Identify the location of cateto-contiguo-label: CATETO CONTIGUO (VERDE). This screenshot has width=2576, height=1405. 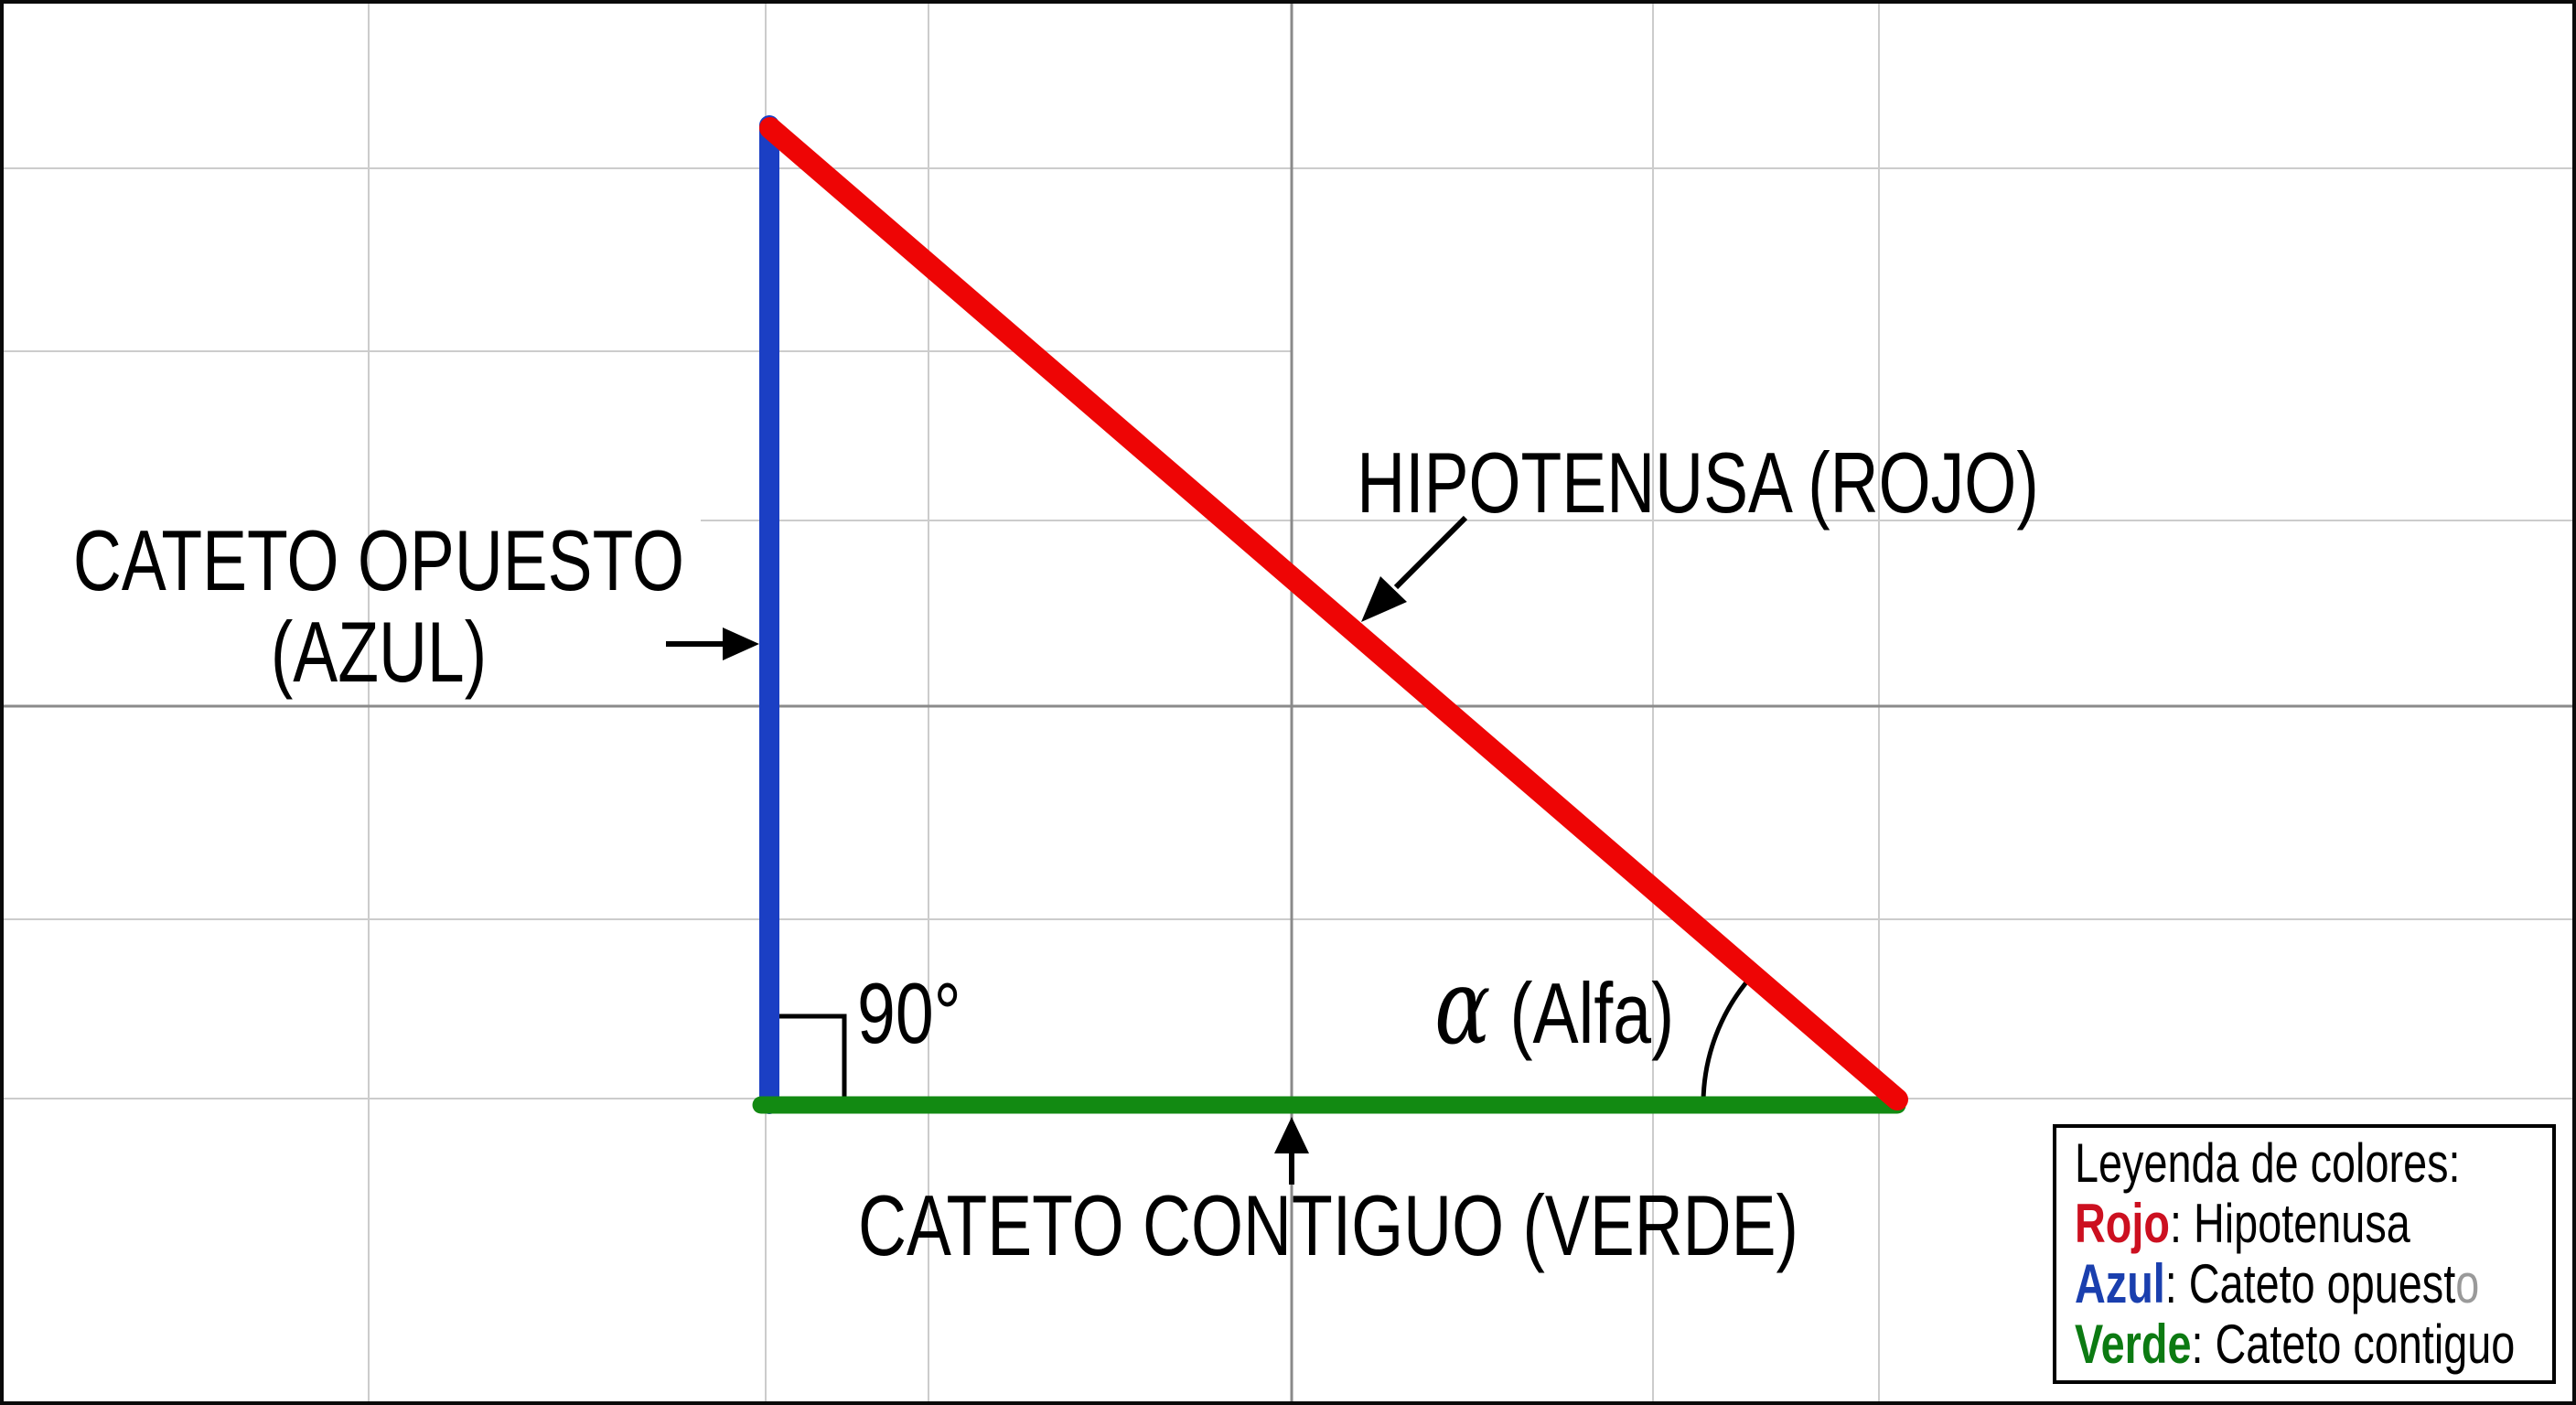
(1328, 1225).